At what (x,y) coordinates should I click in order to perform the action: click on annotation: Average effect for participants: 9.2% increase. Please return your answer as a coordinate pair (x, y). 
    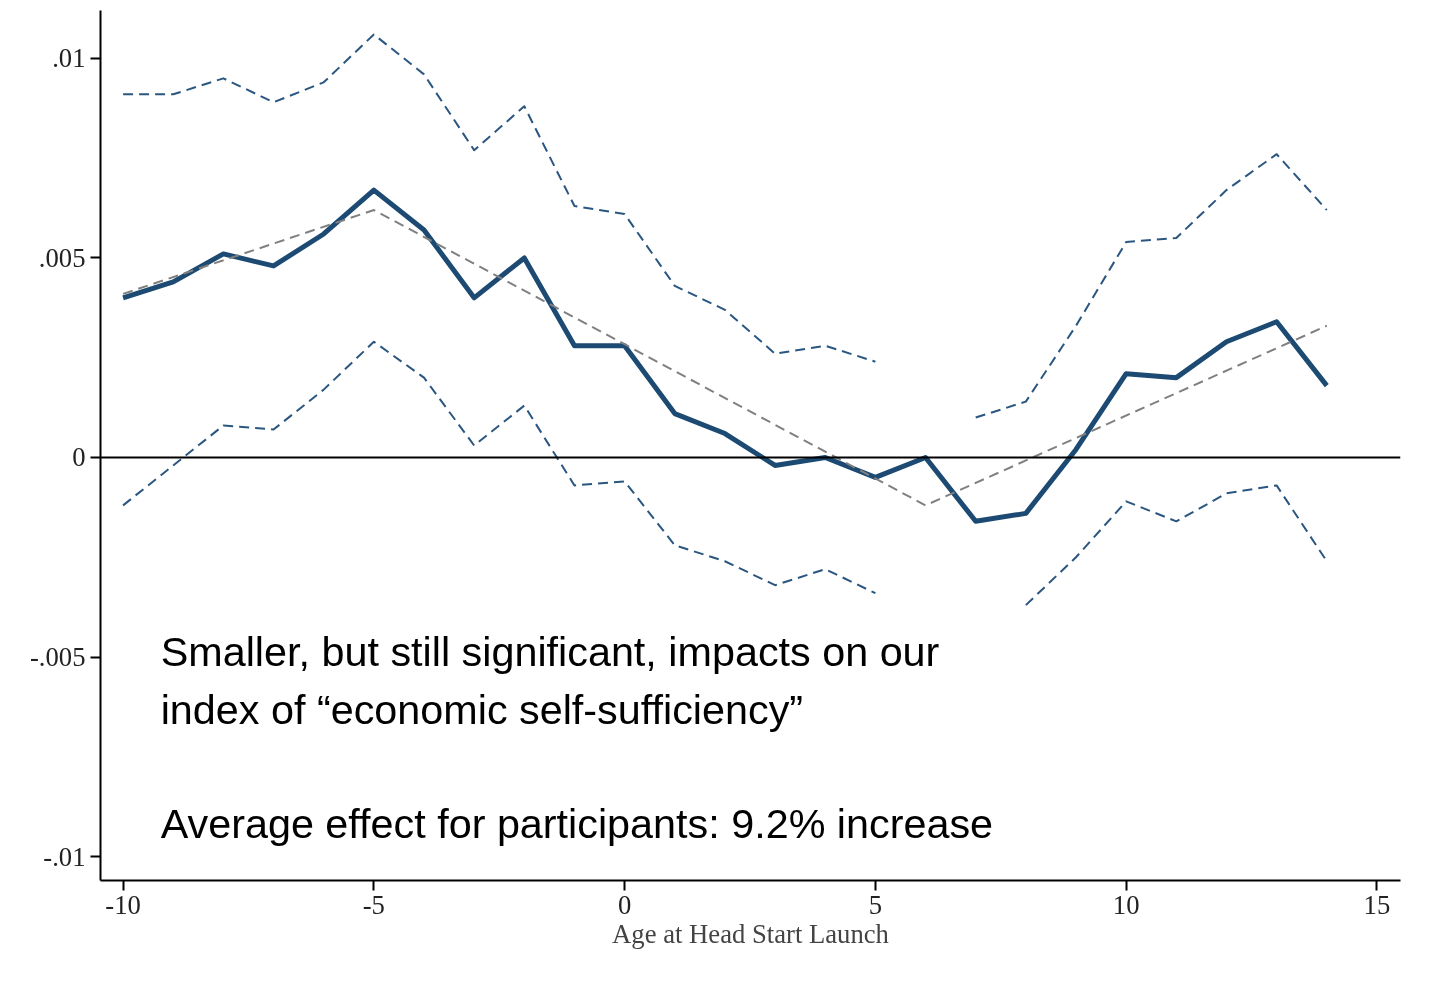
    Looking at the image, I should click on (577, 823).